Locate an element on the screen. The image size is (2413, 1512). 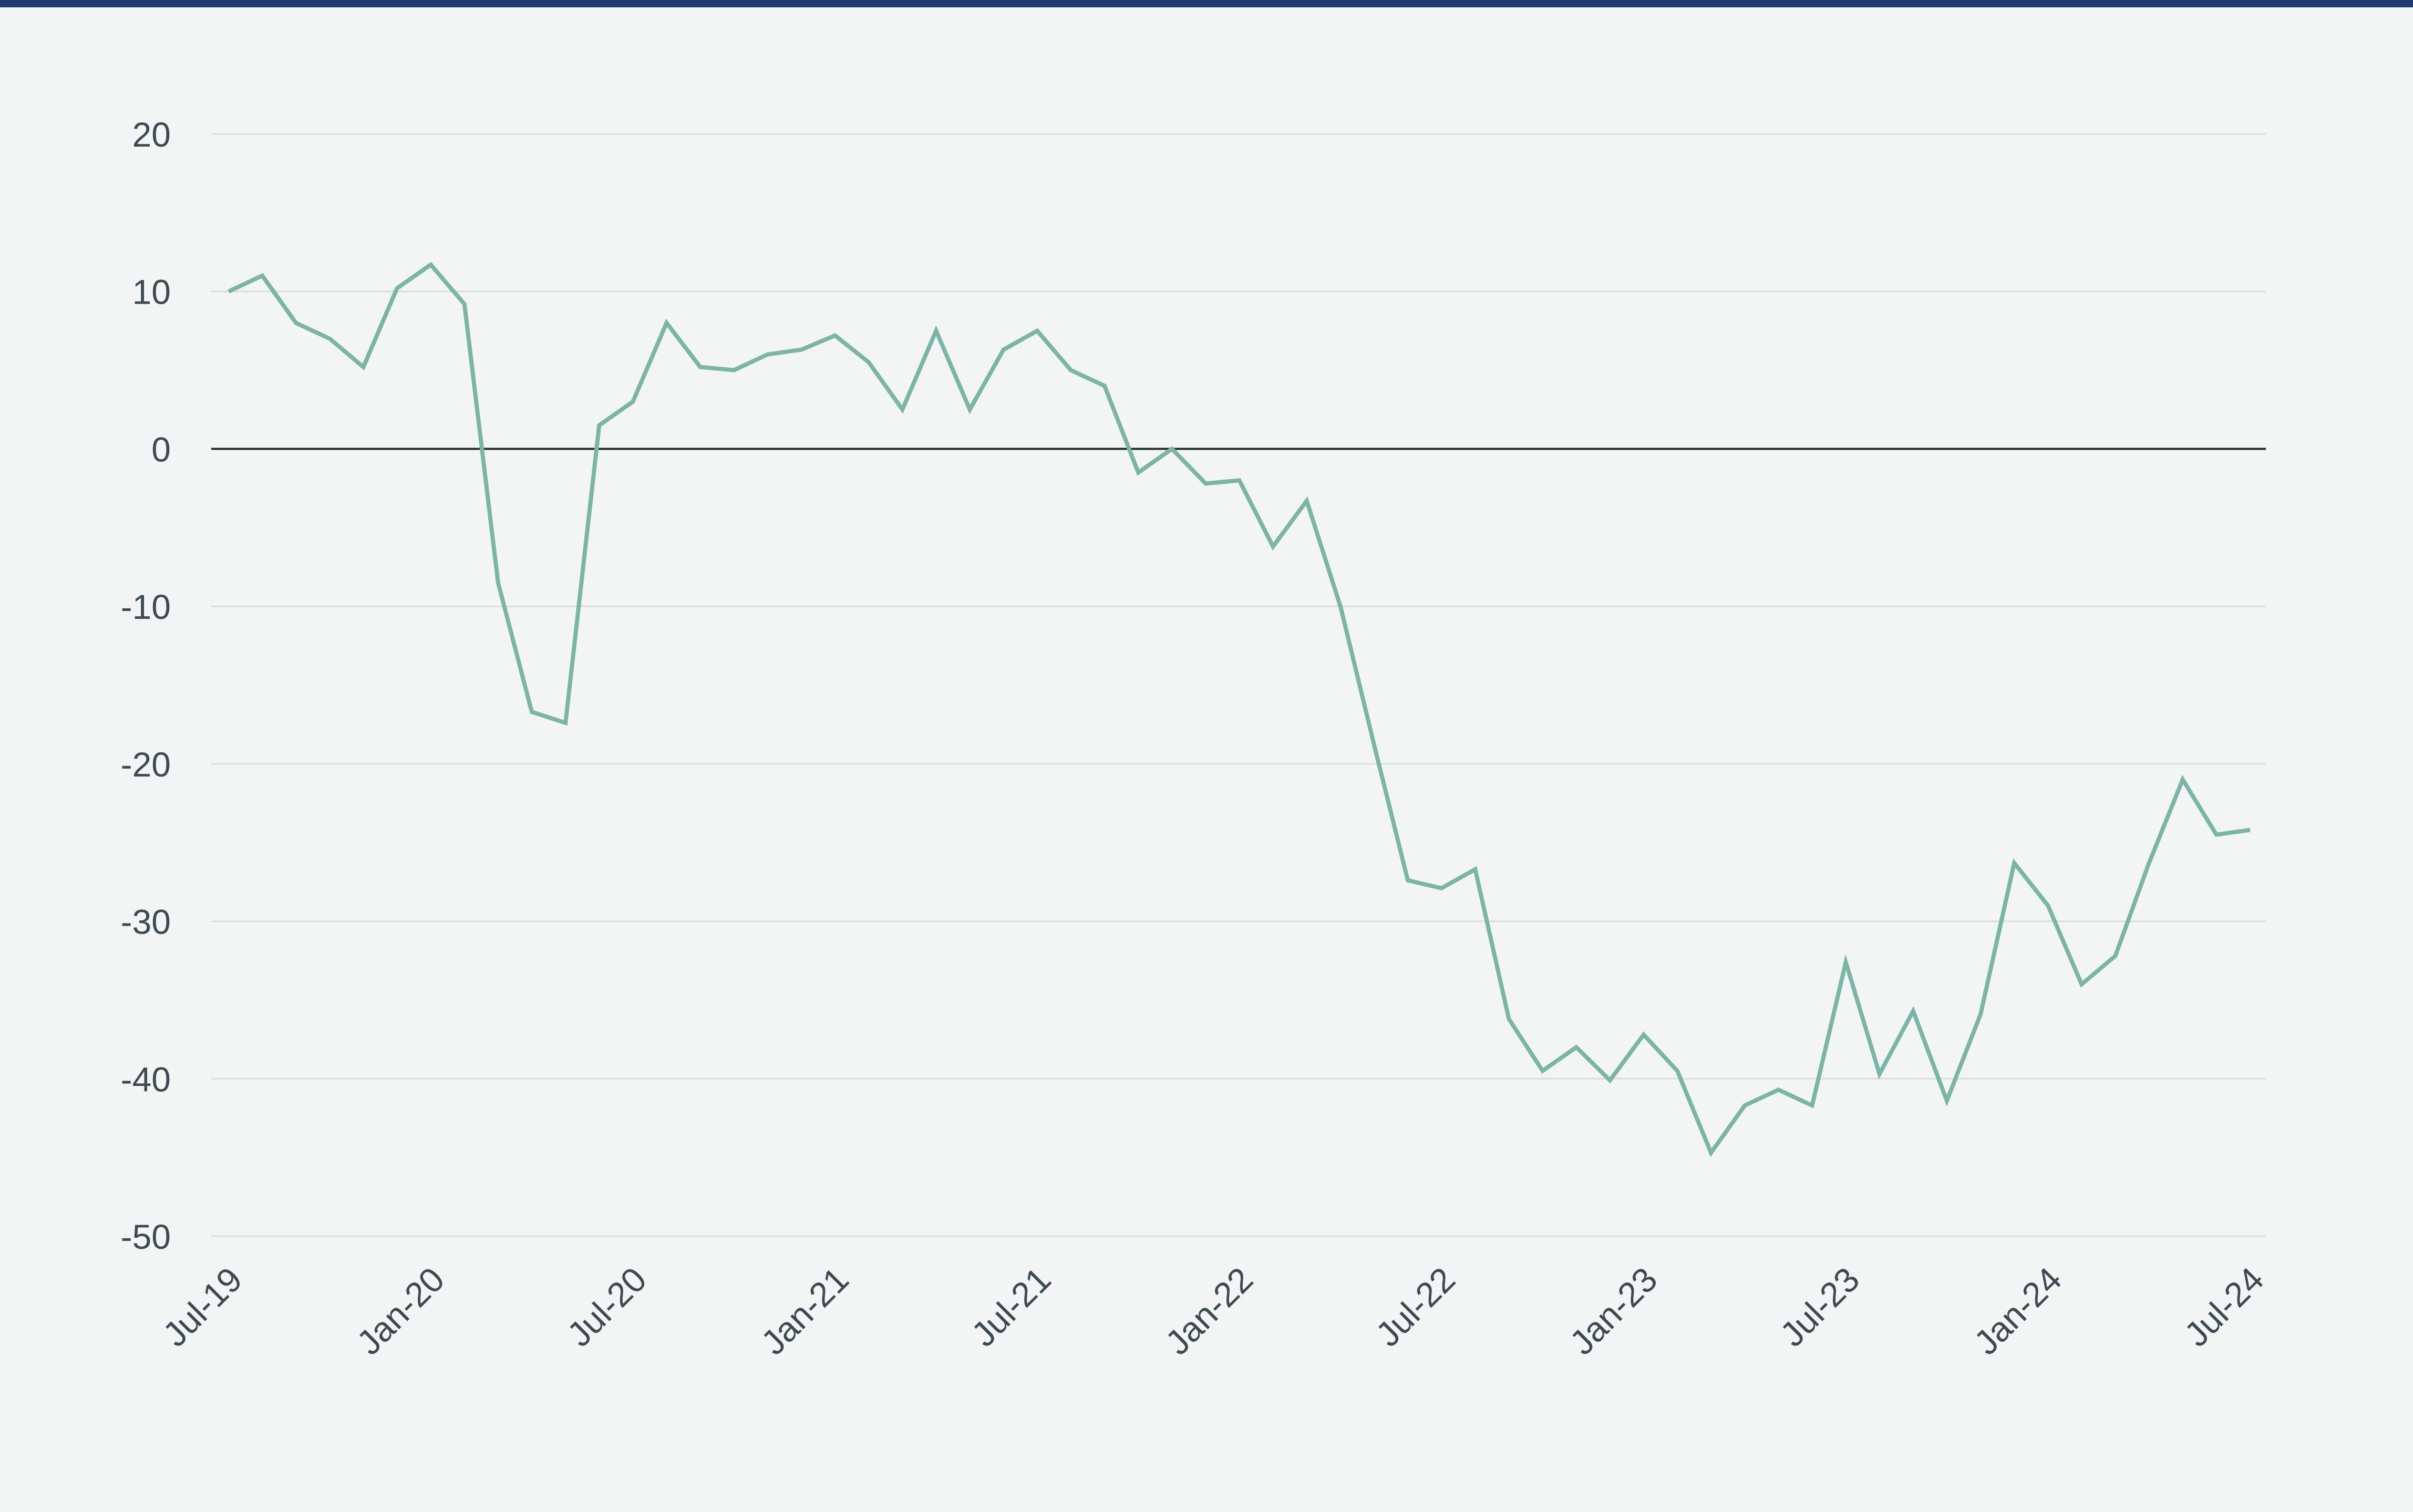
x-tick-label: Jul-20 is located at coordinates (607, 1307).